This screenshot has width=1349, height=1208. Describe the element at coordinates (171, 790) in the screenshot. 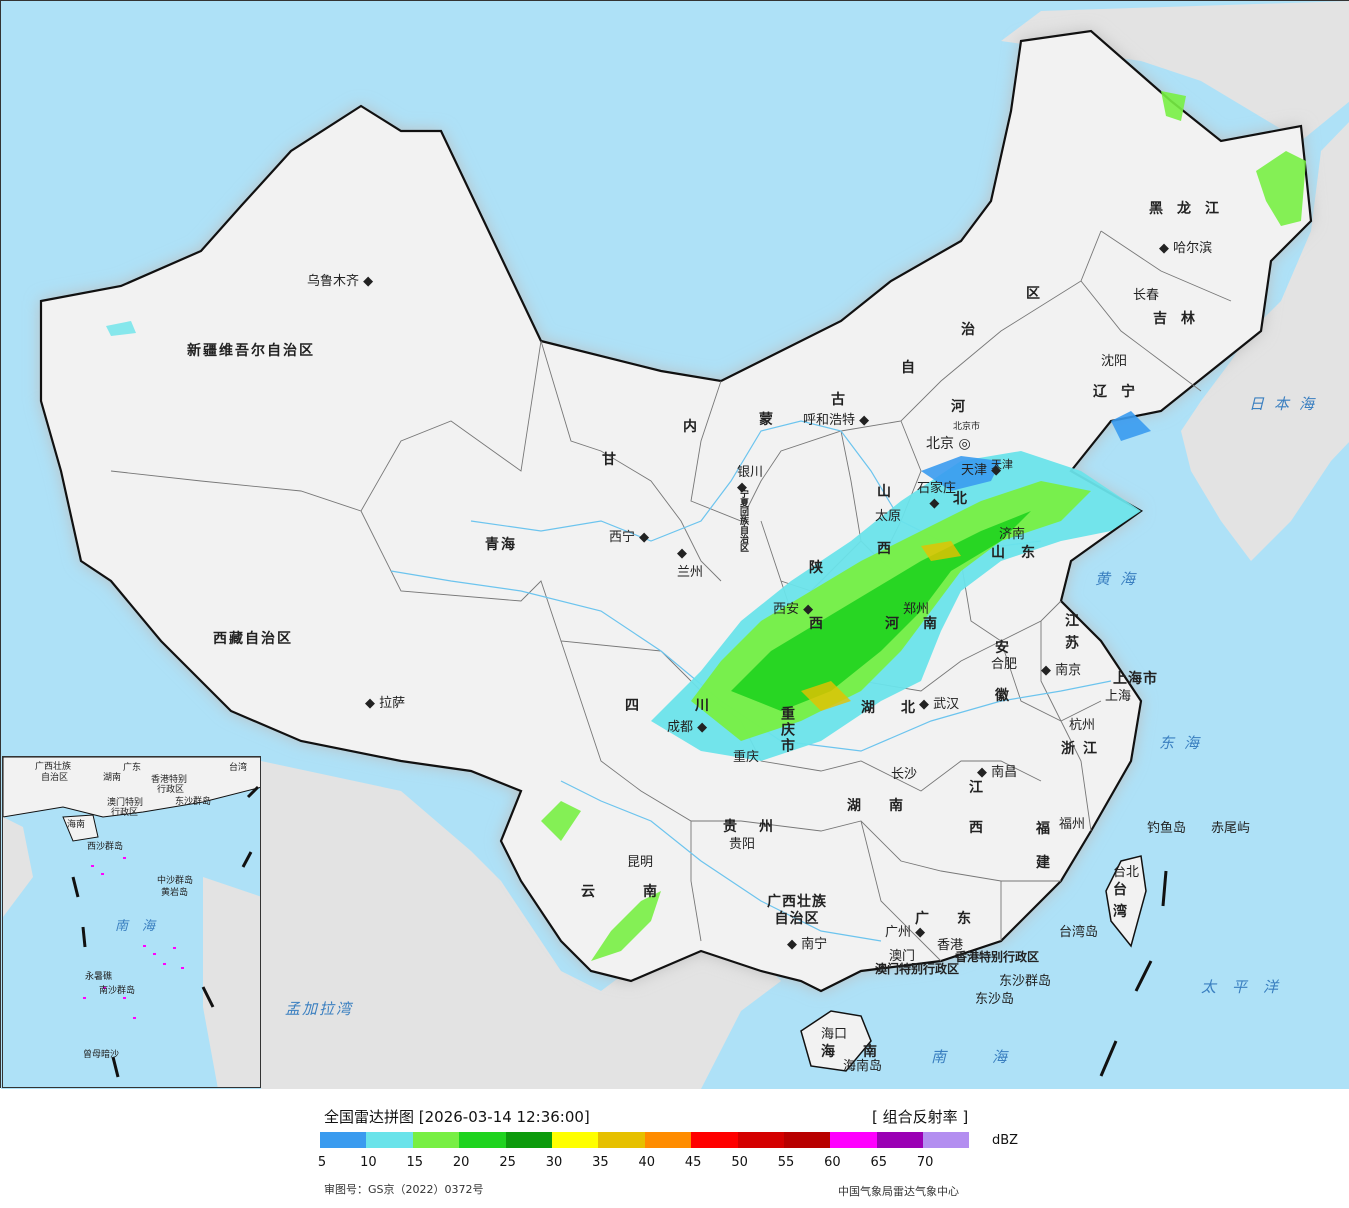

I see `inset-hk-2: 行政区` at that location.